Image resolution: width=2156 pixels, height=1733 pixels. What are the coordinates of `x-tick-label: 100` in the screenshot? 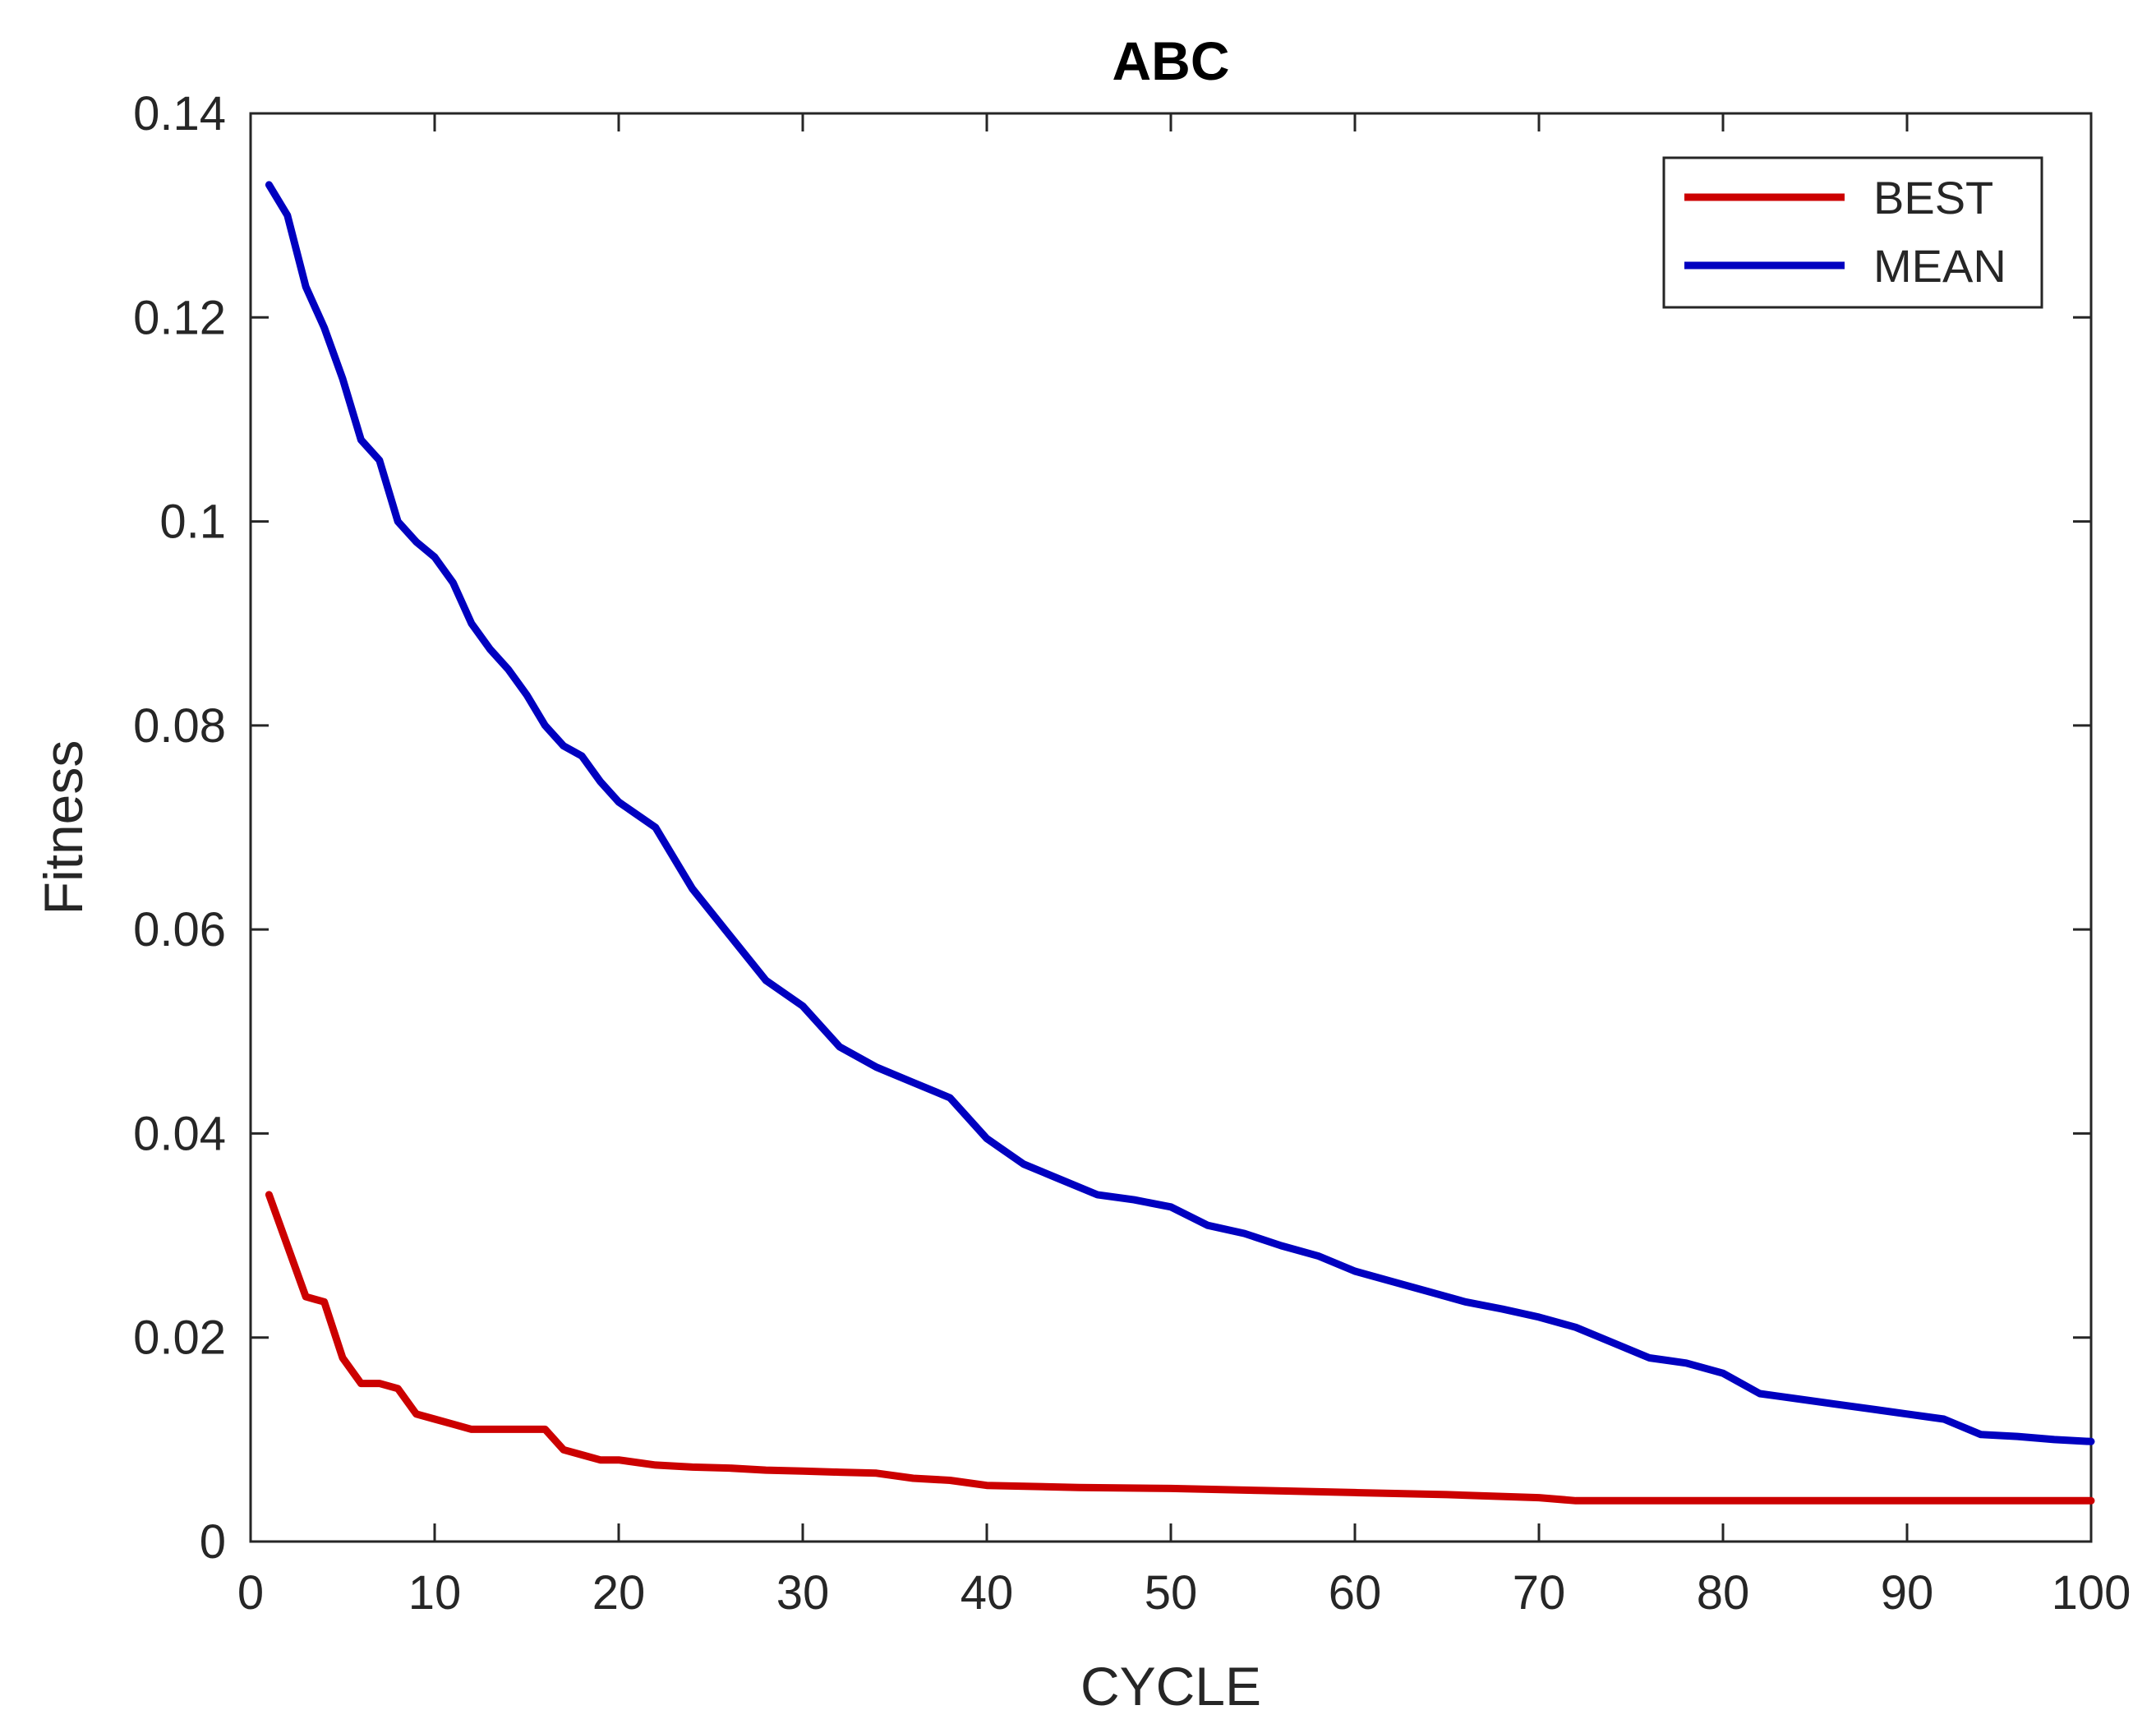 It's located at (2091, 1593).